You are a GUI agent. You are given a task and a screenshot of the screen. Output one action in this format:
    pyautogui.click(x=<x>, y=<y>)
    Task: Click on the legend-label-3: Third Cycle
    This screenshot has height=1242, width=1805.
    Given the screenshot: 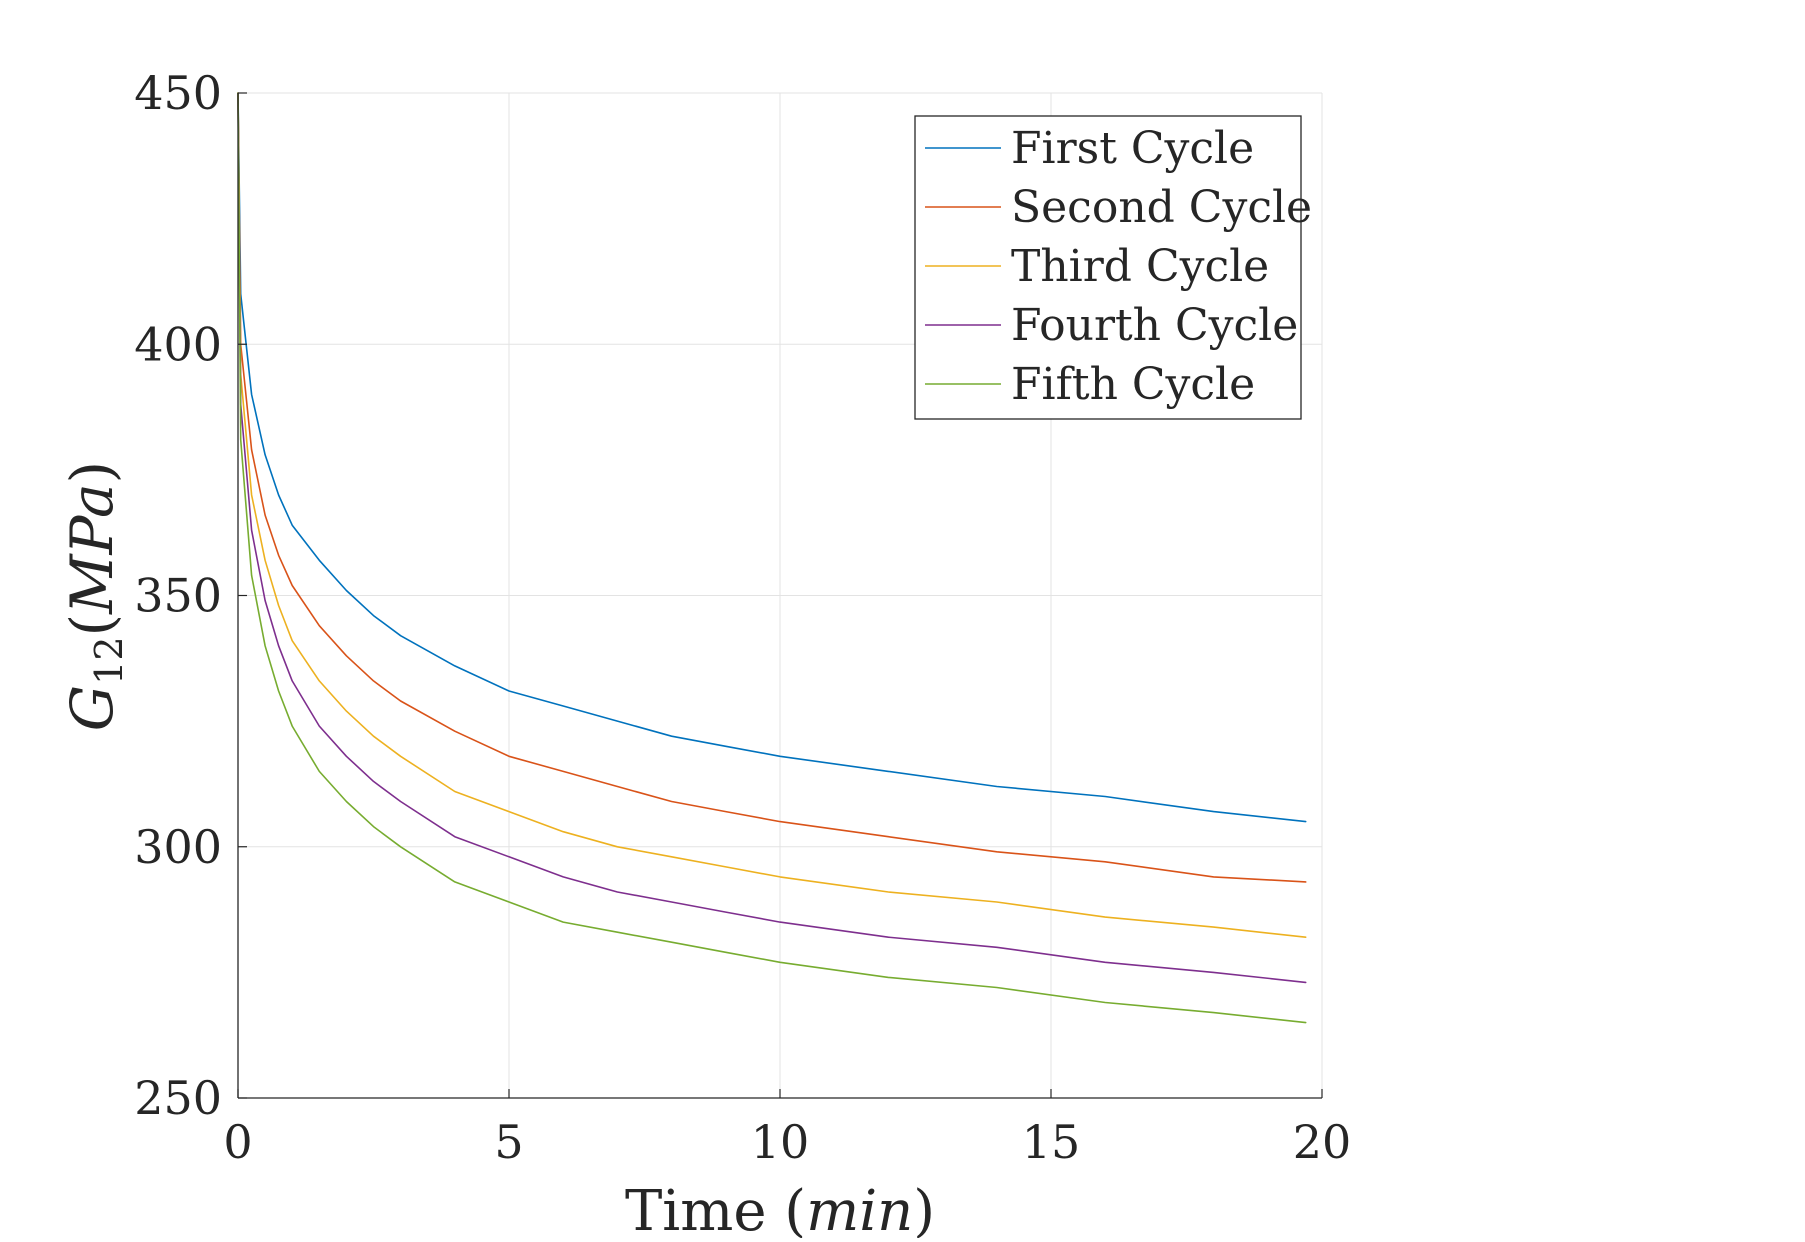 What is the action you would take?
    pyautogui.click(x=1140, y=266)
    